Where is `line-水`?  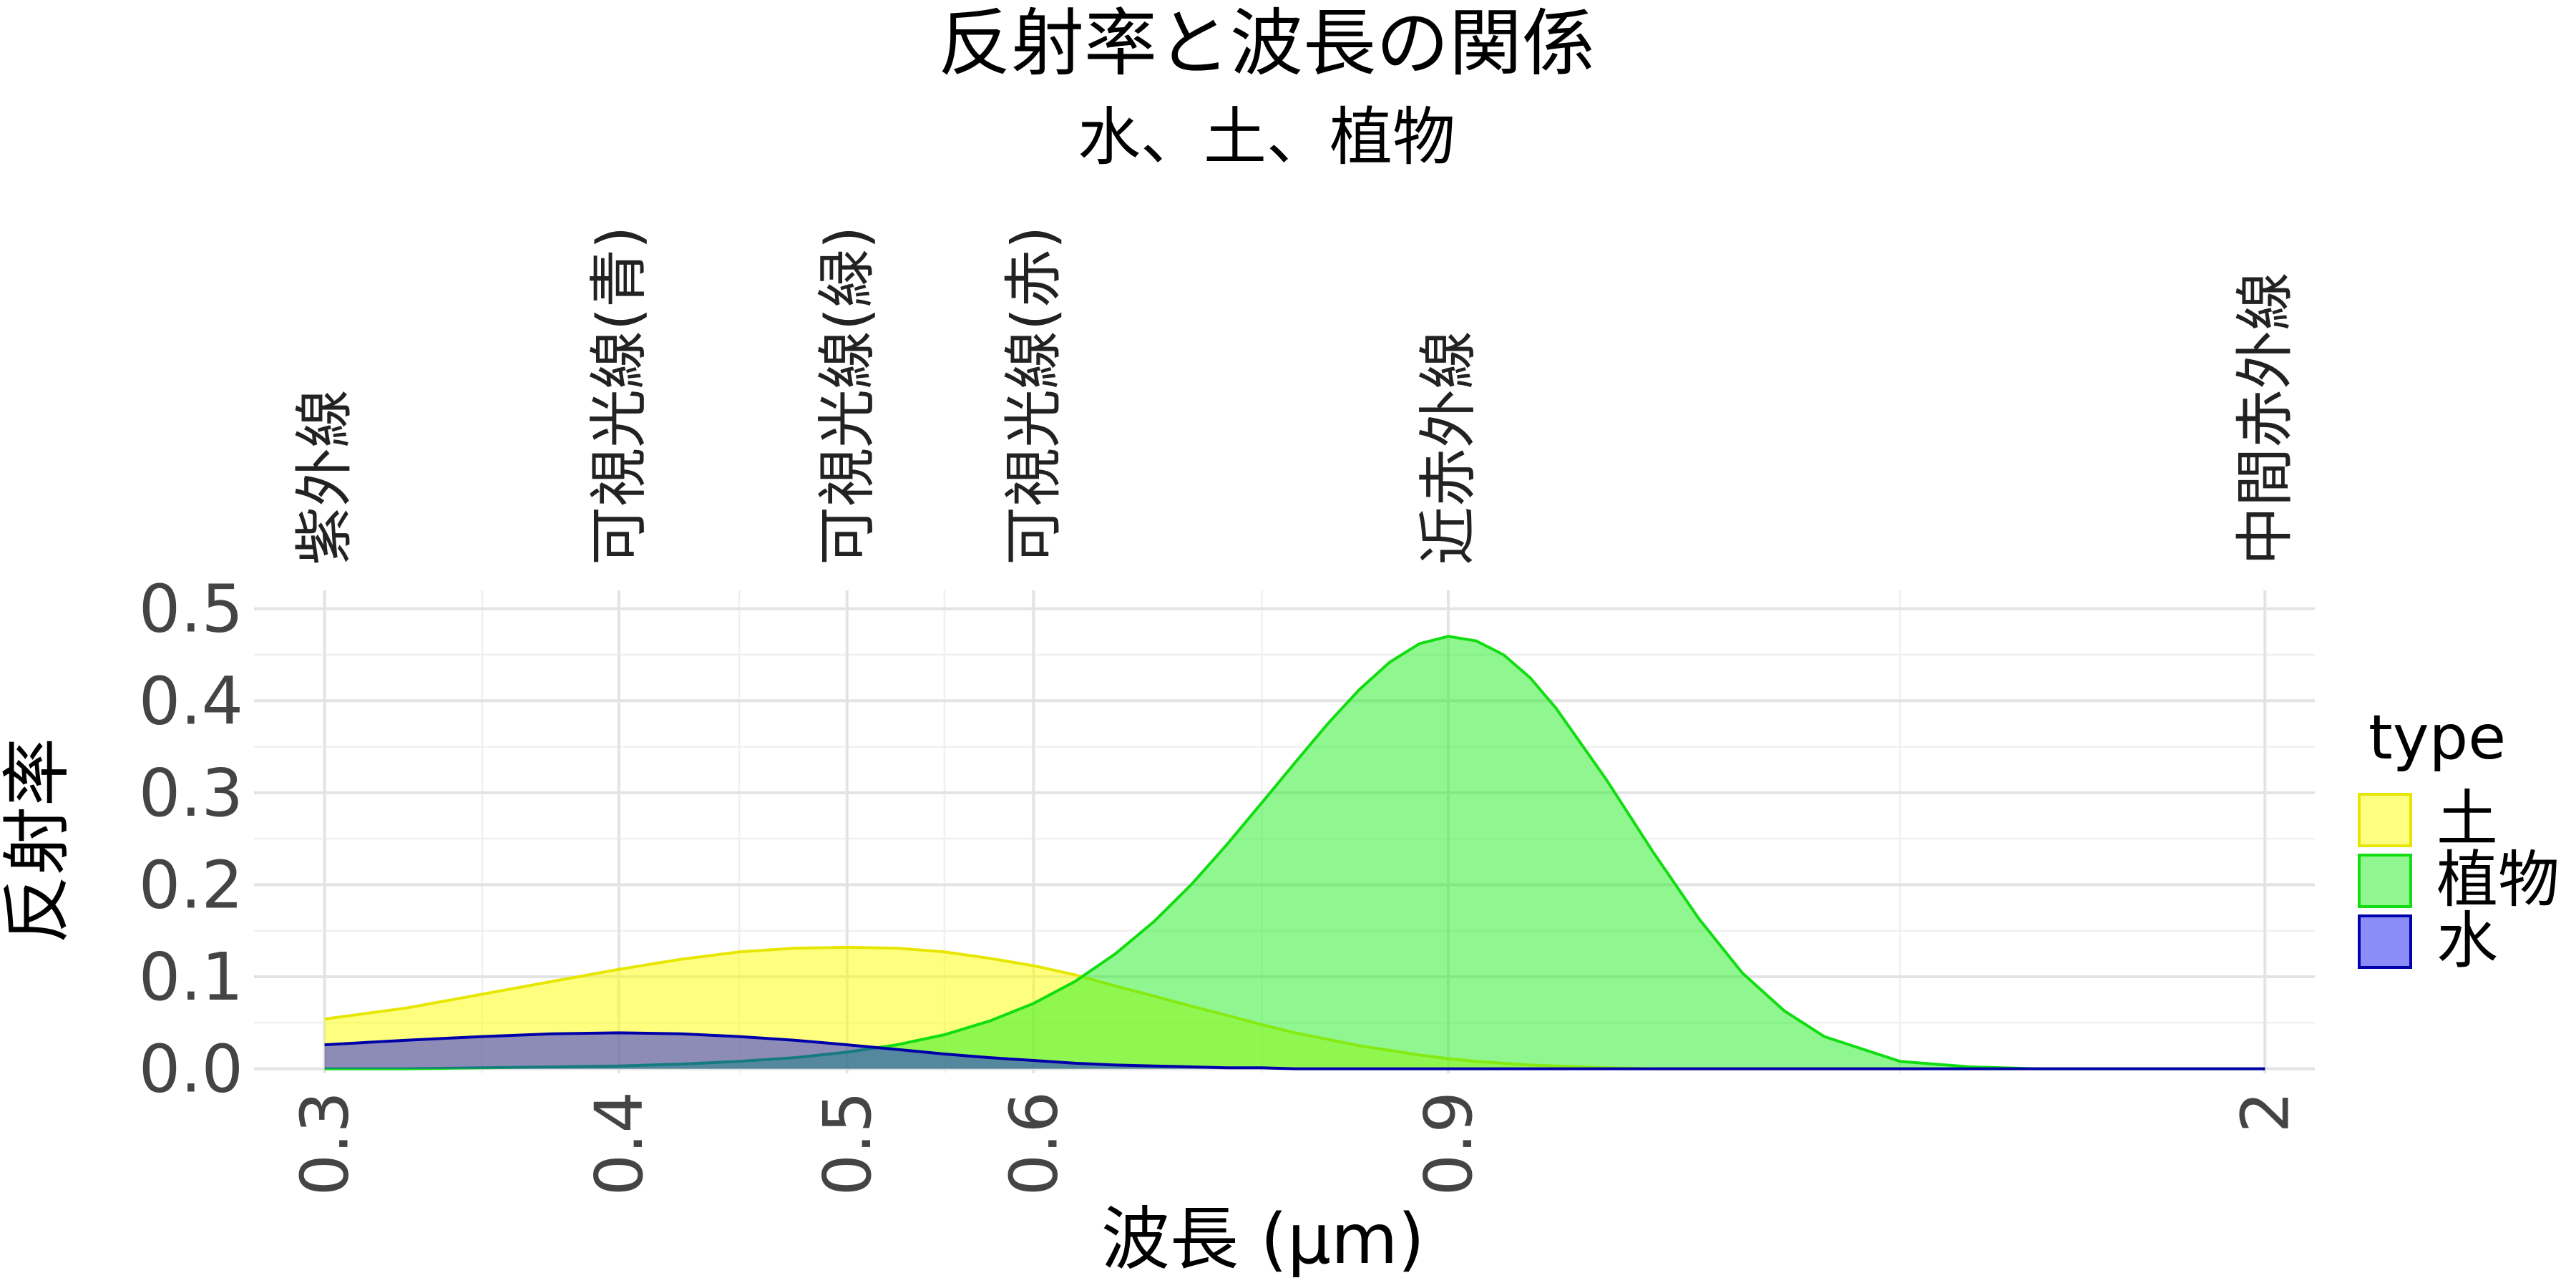
line-水 is located at coordinates (1294, 1050).